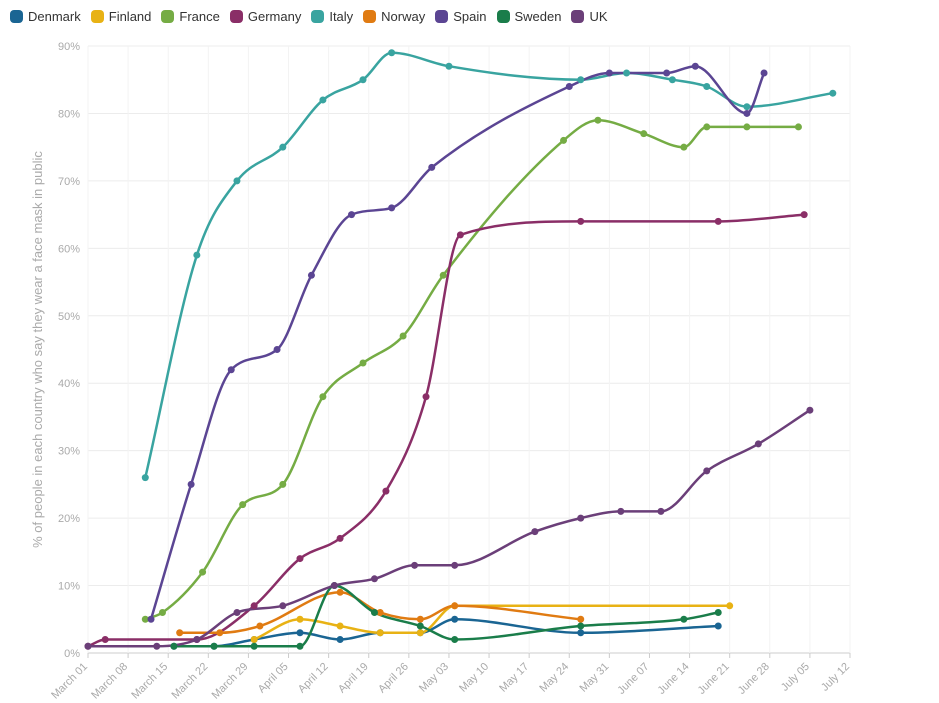  Describe the element at coordinates (332, 16) in the screenshot. I see `legend-item-italy: Italy` at that location.